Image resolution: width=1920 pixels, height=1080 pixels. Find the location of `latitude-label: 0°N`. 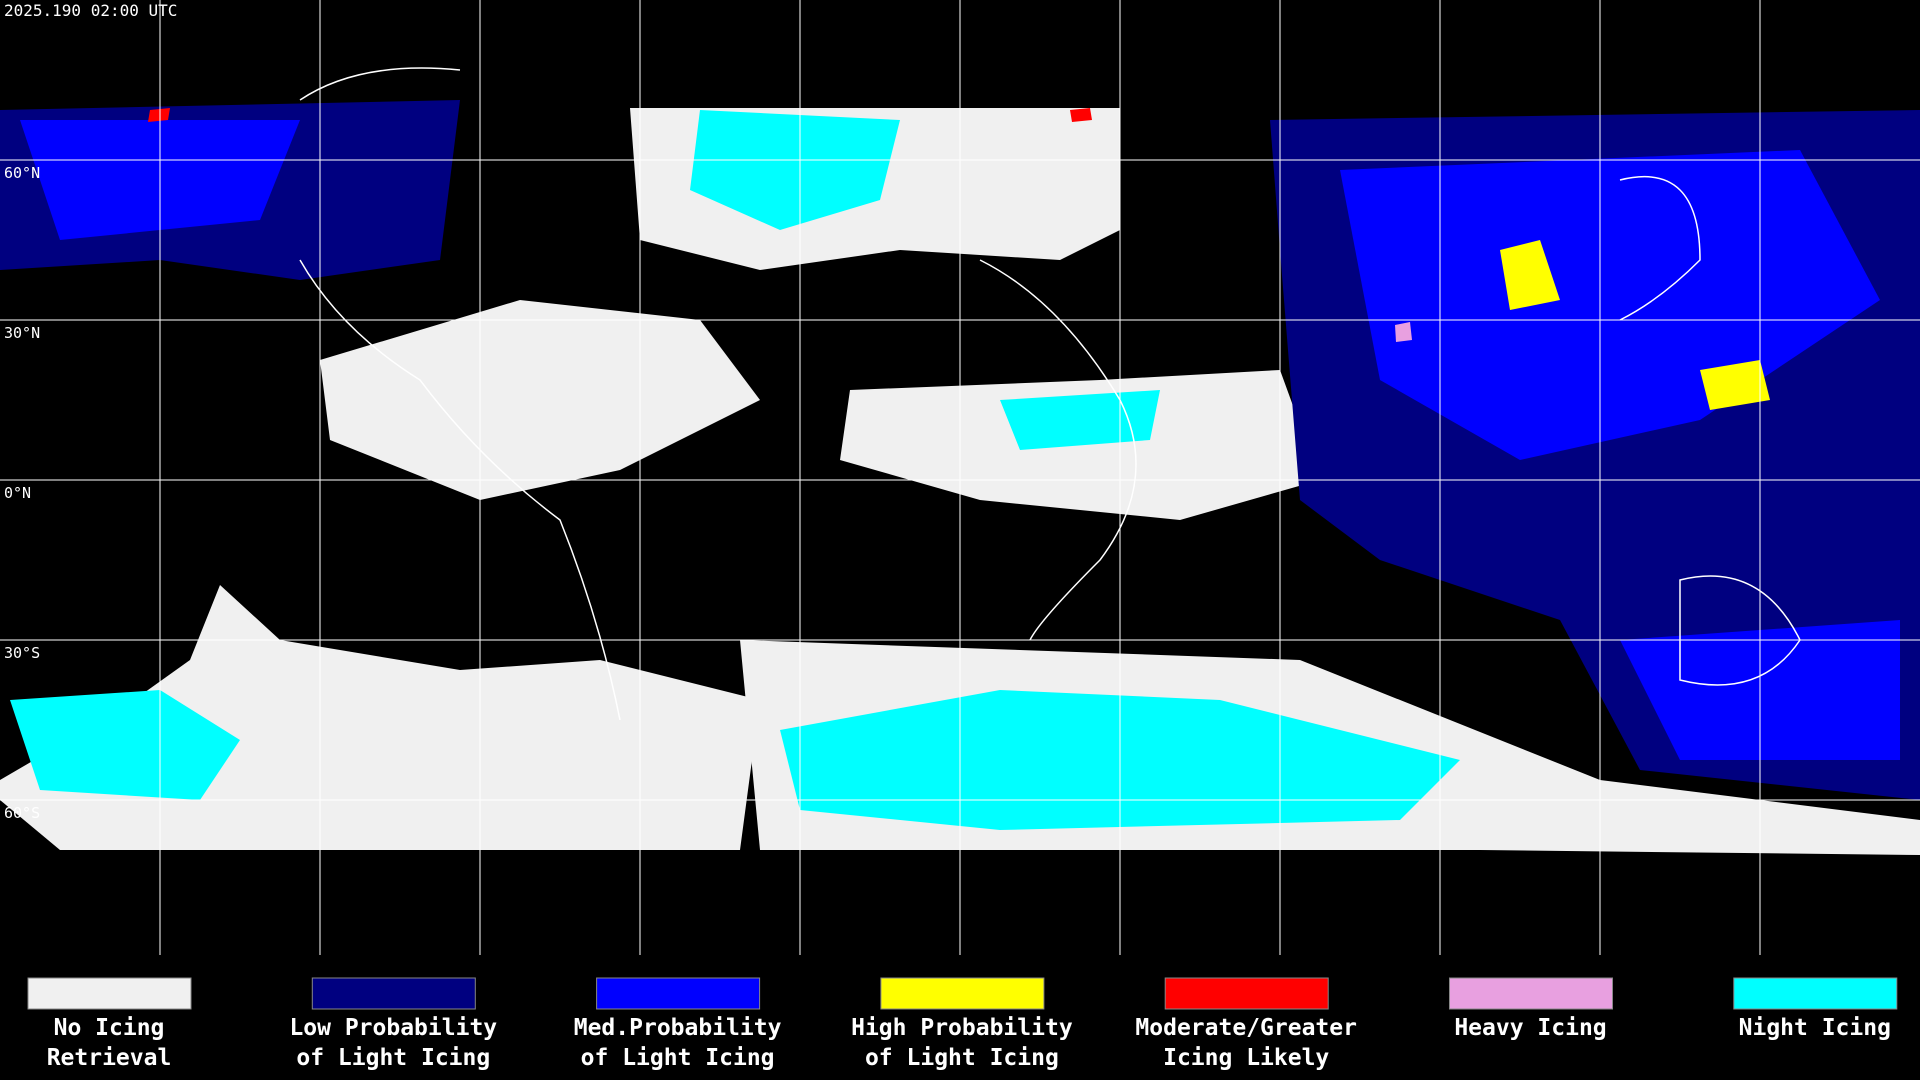

latitude-label: 0°N is located at coordinates (17, 493).